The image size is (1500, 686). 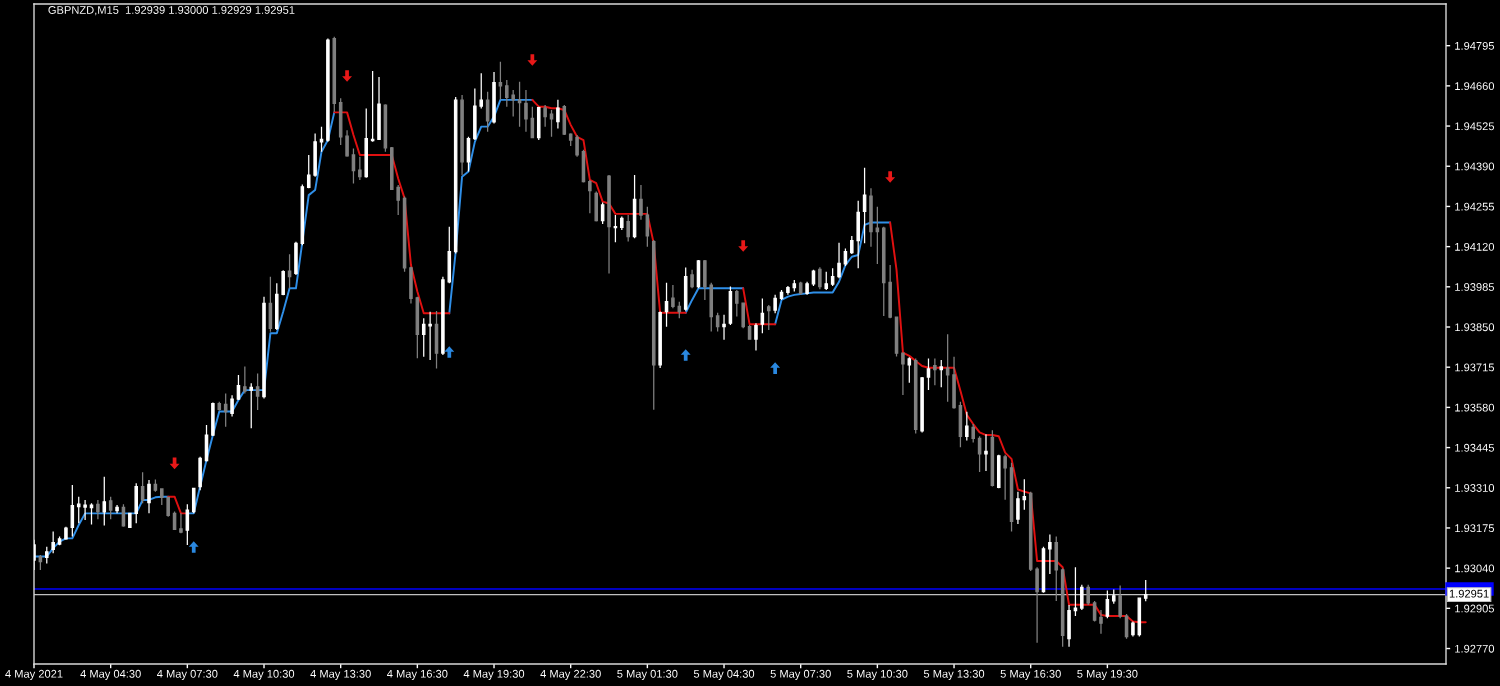 What do you see at coordinates (1475, 206) in the screenshot?
I see `y-tick-label: 1.94255` at bounding box center [1475, 206].